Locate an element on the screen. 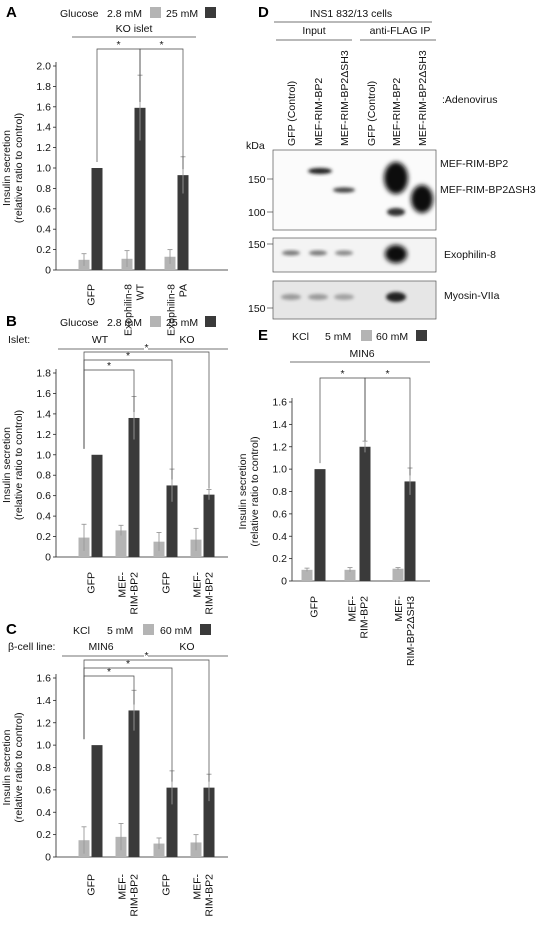  panel-a-category-label-3: PA is located at coordinates (184, 290).